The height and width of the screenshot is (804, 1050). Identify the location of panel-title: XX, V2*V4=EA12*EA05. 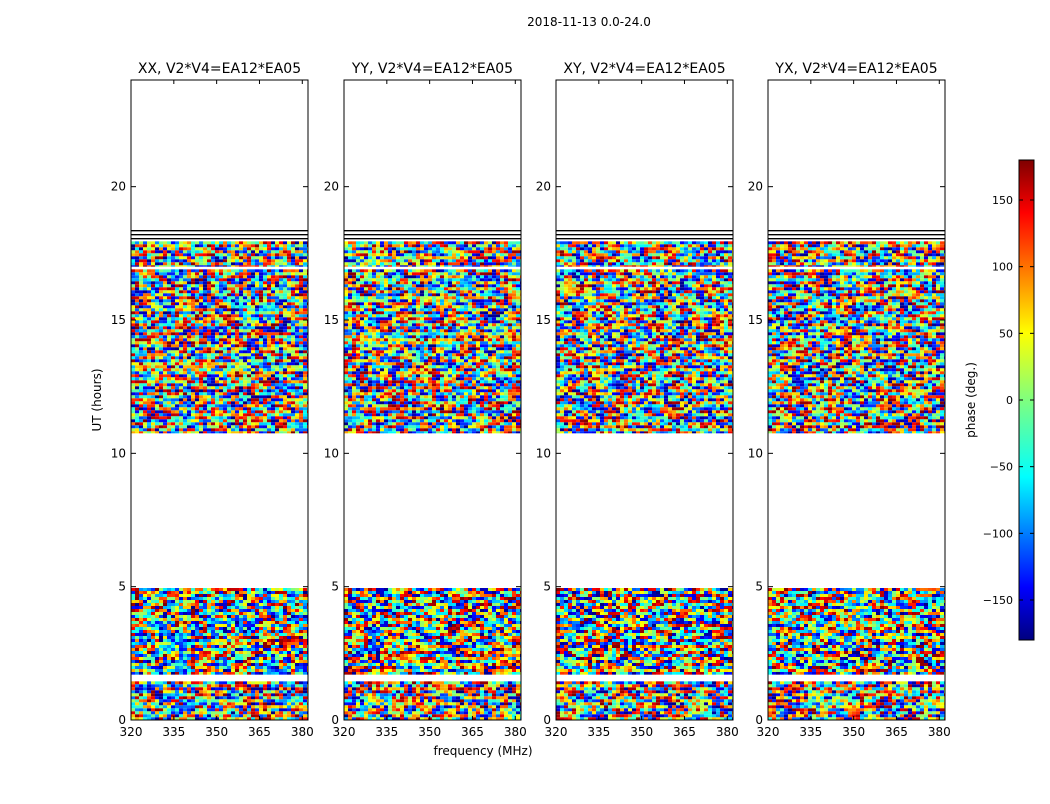
(219, 69).